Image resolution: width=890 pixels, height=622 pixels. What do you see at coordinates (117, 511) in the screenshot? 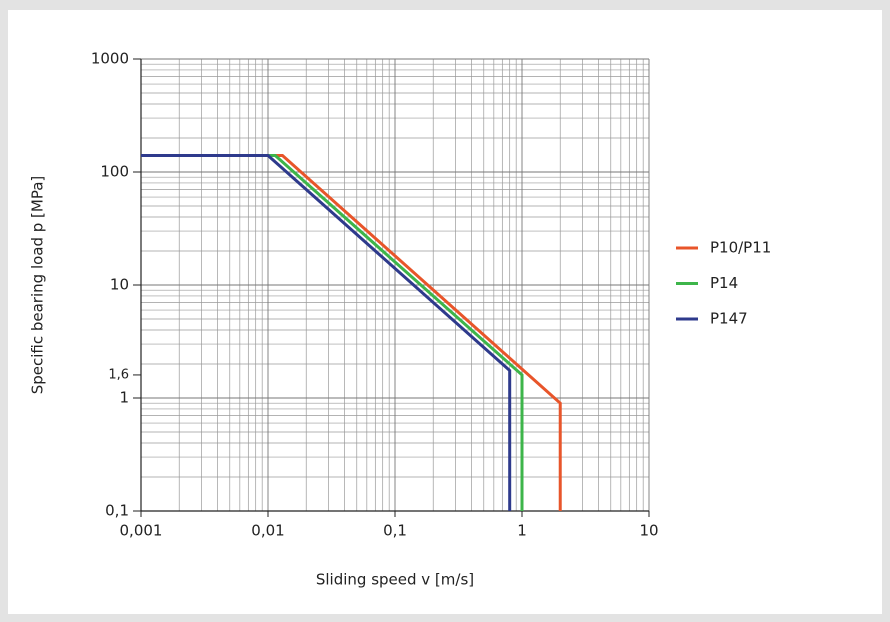
I see `y-tick-label: 0,1` at bounding box center [117, 511].